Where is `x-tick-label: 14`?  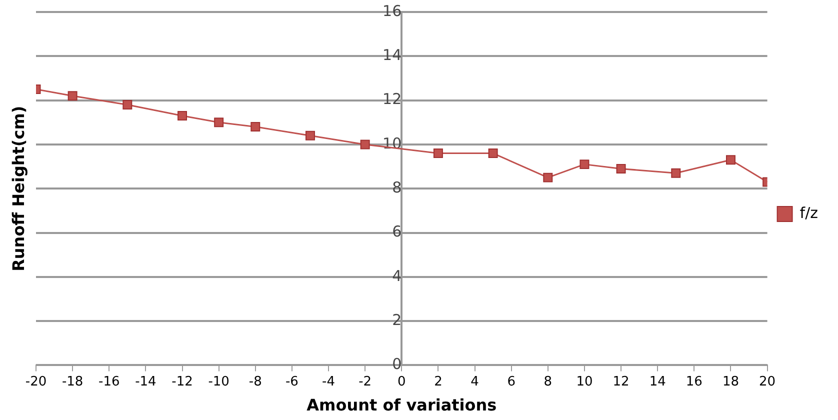 x-tick-label: 14 is located at coordinates (657, 382).